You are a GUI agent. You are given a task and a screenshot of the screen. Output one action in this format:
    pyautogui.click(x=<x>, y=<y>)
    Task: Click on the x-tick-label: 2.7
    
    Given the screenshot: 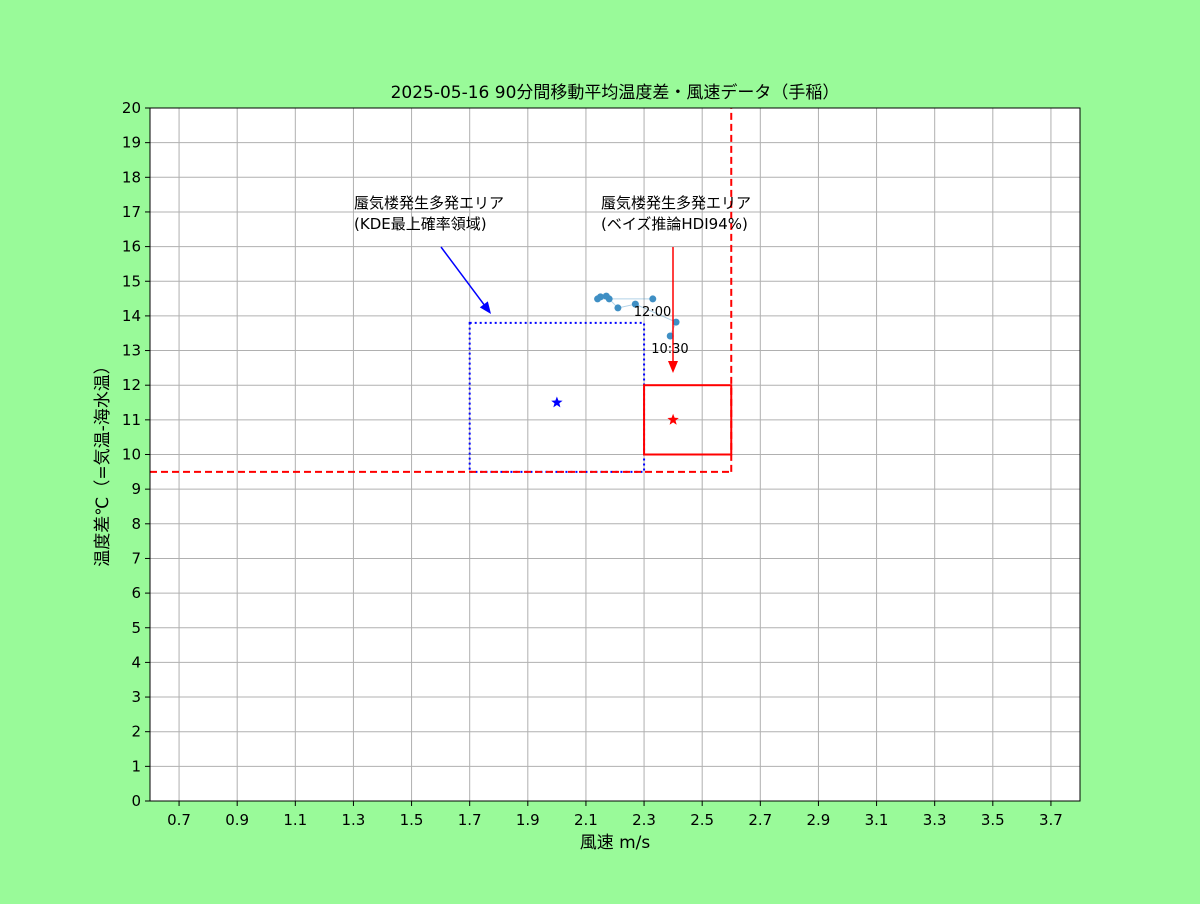 What is the action you would take?
    pyautogui.click(x=760, y=820)
    